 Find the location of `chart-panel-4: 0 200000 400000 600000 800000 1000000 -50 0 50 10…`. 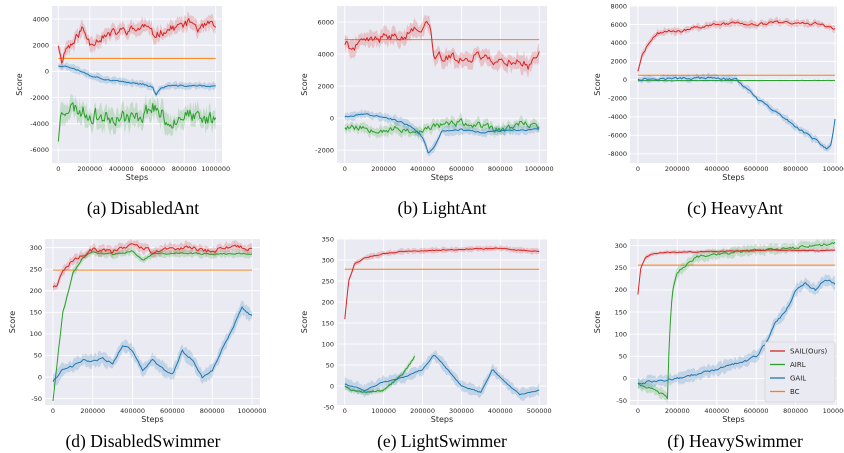

chart-panel-4: 0 200000 400000 600000 800000 1000000 -50 0 50 10… is located at coordinates (137, 345).